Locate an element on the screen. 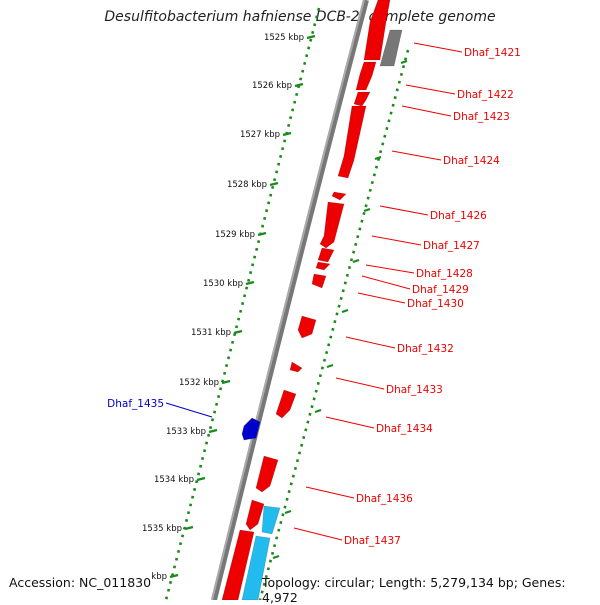  ruler-tick-label: 1526 kbp is located at coordinates (272, 86).